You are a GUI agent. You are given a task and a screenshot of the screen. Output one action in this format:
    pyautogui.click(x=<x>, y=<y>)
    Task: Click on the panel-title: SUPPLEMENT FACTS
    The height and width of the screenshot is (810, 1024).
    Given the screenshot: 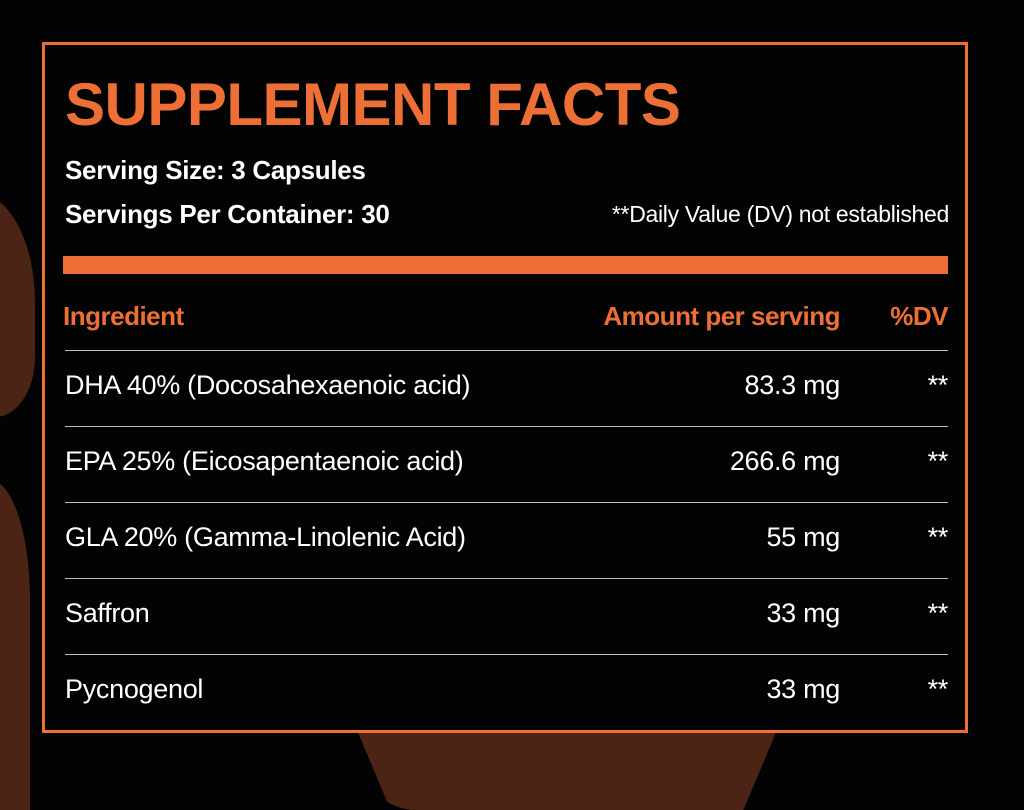 What is the action you would take?
    pyautogui.click(x=373, y=104)
    